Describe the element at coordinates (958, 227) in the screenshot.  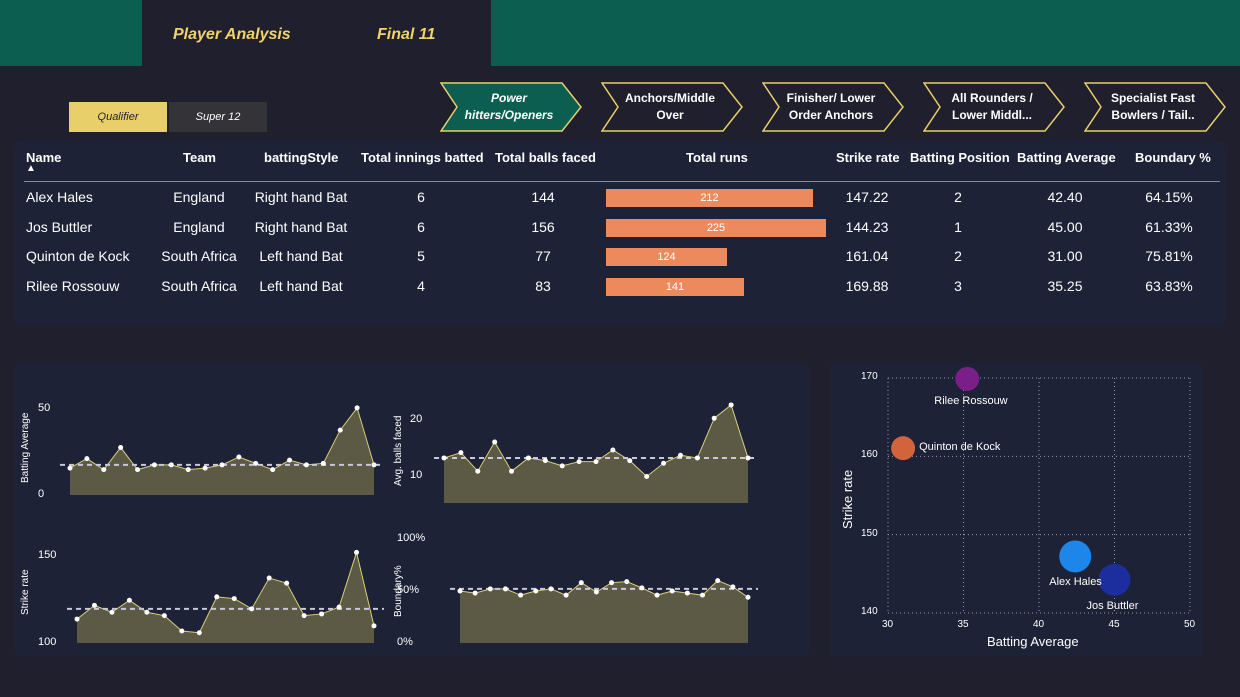
I see `cell-batting-position: 1` at that location.